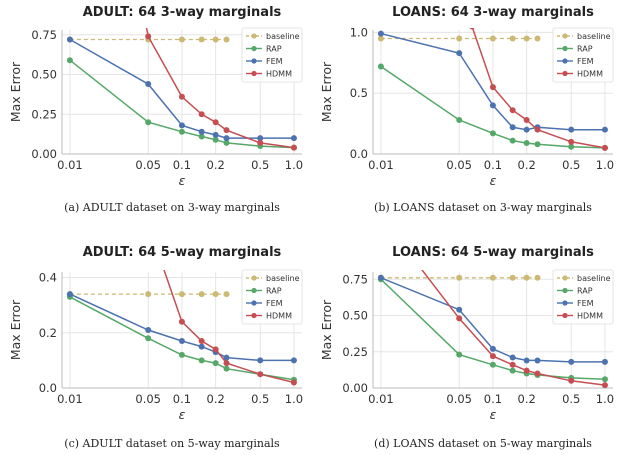 The width and height of the screenshot is (640, 455). What do you see at coordinates (359, 32) in the screenshot?
I see `y-tick-label: 1.0` at bounding box center [359, 32].